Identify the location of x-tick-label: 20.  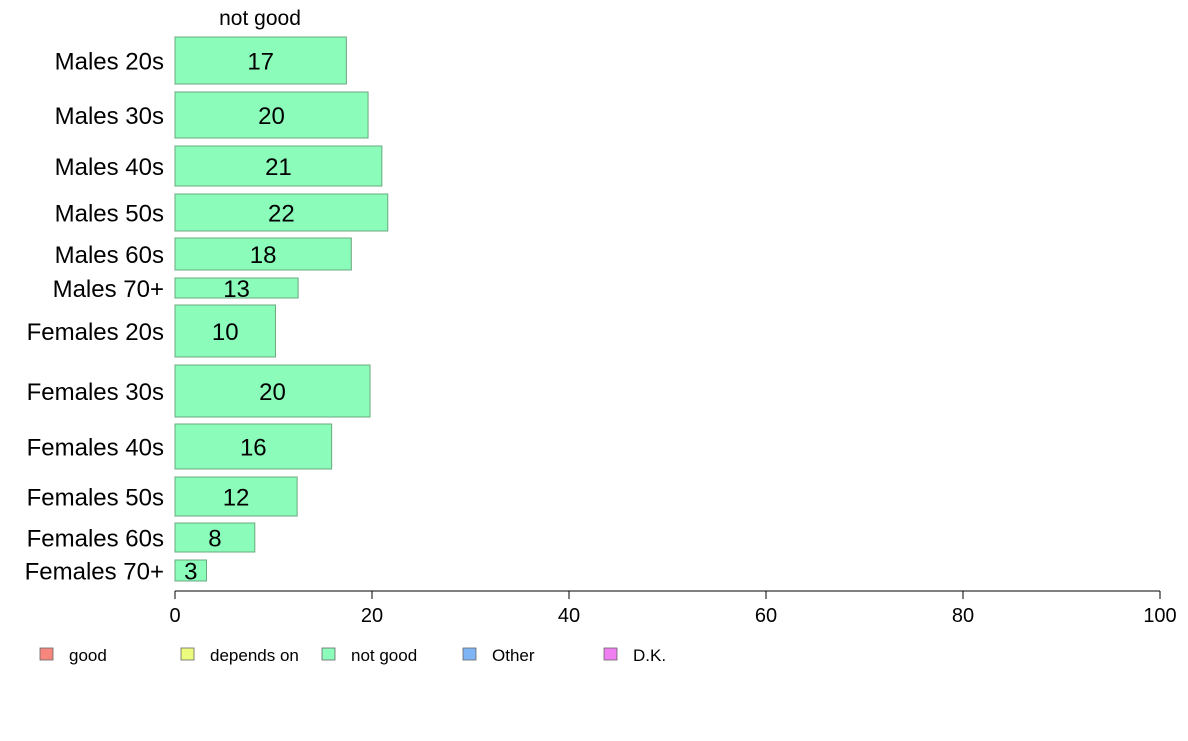
(372, 616).